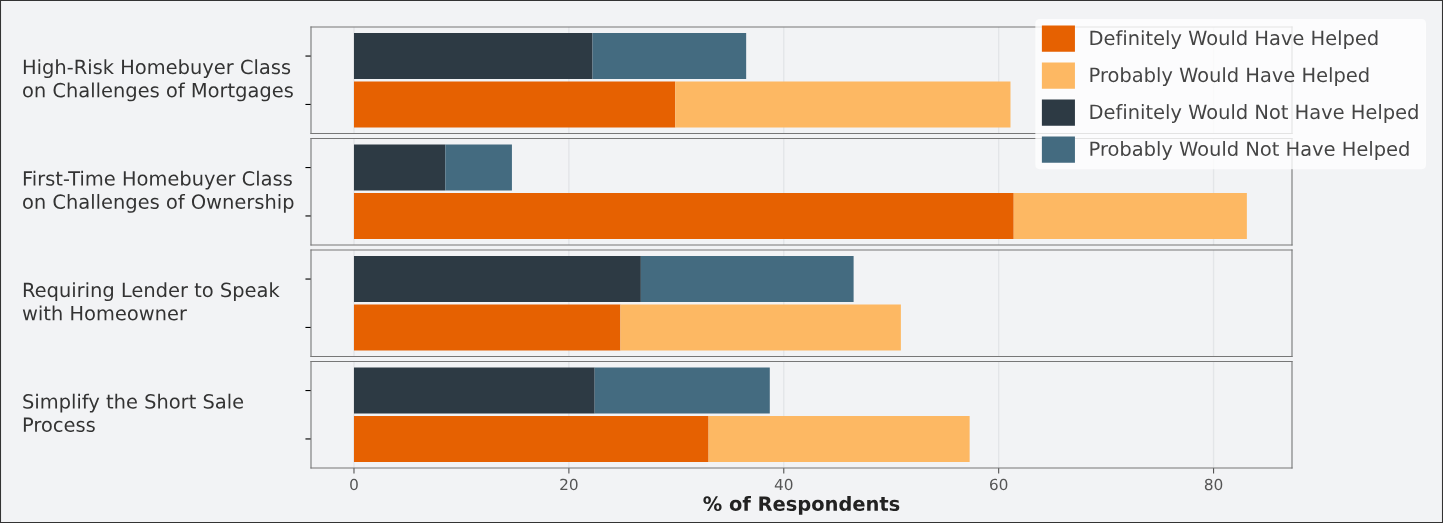  I want to click on text: Requiring Lender to Speak with Homeowner, so click(151, 301).